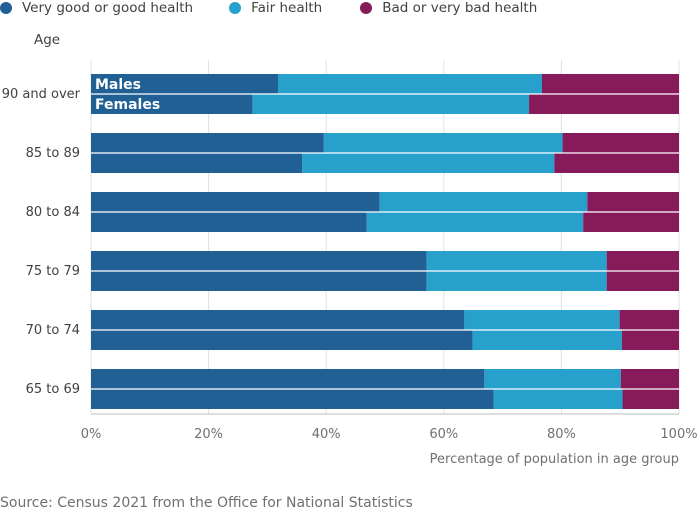 Image resolution: width=700 pixels, height=516 pixels. Describe the element at coordinates (53, 153) in the screenshot. I see `category-label: 85 to 89` at that location.